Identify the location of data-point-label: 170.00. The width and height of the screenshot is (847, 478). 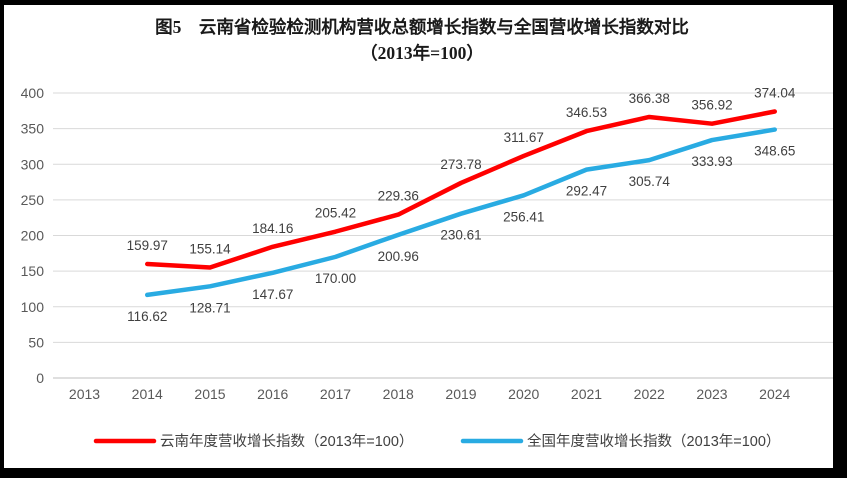
(335, 278).